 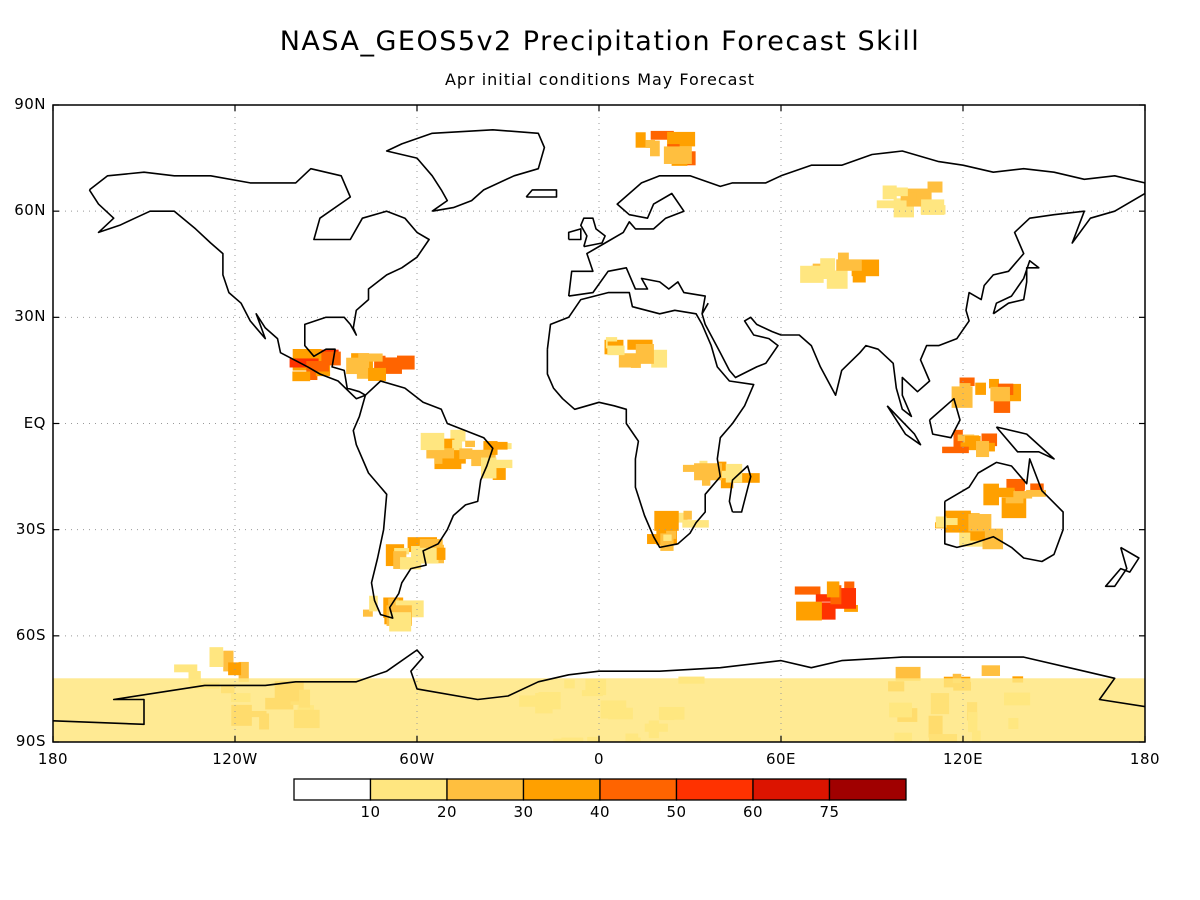 I want to click on colorbar-label: 50, so click(x=676, y=812).